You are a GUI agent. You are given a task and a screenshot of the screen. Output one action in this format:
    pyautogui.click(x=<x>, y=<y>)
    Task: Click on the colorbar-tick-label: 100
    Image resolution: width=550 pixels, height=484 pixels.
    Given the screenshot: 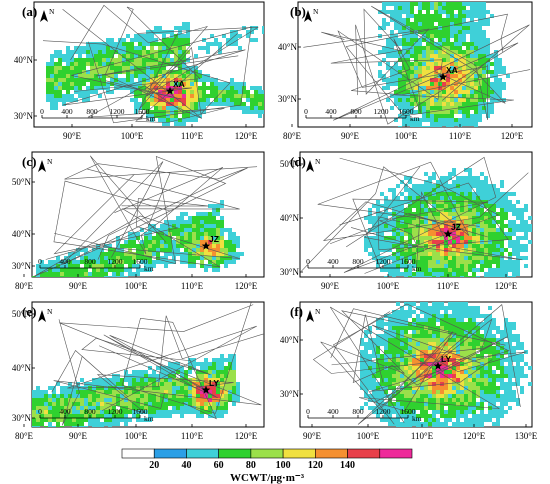 What is the action you would take?
    pyautogui.click(x=283, y=465)
    